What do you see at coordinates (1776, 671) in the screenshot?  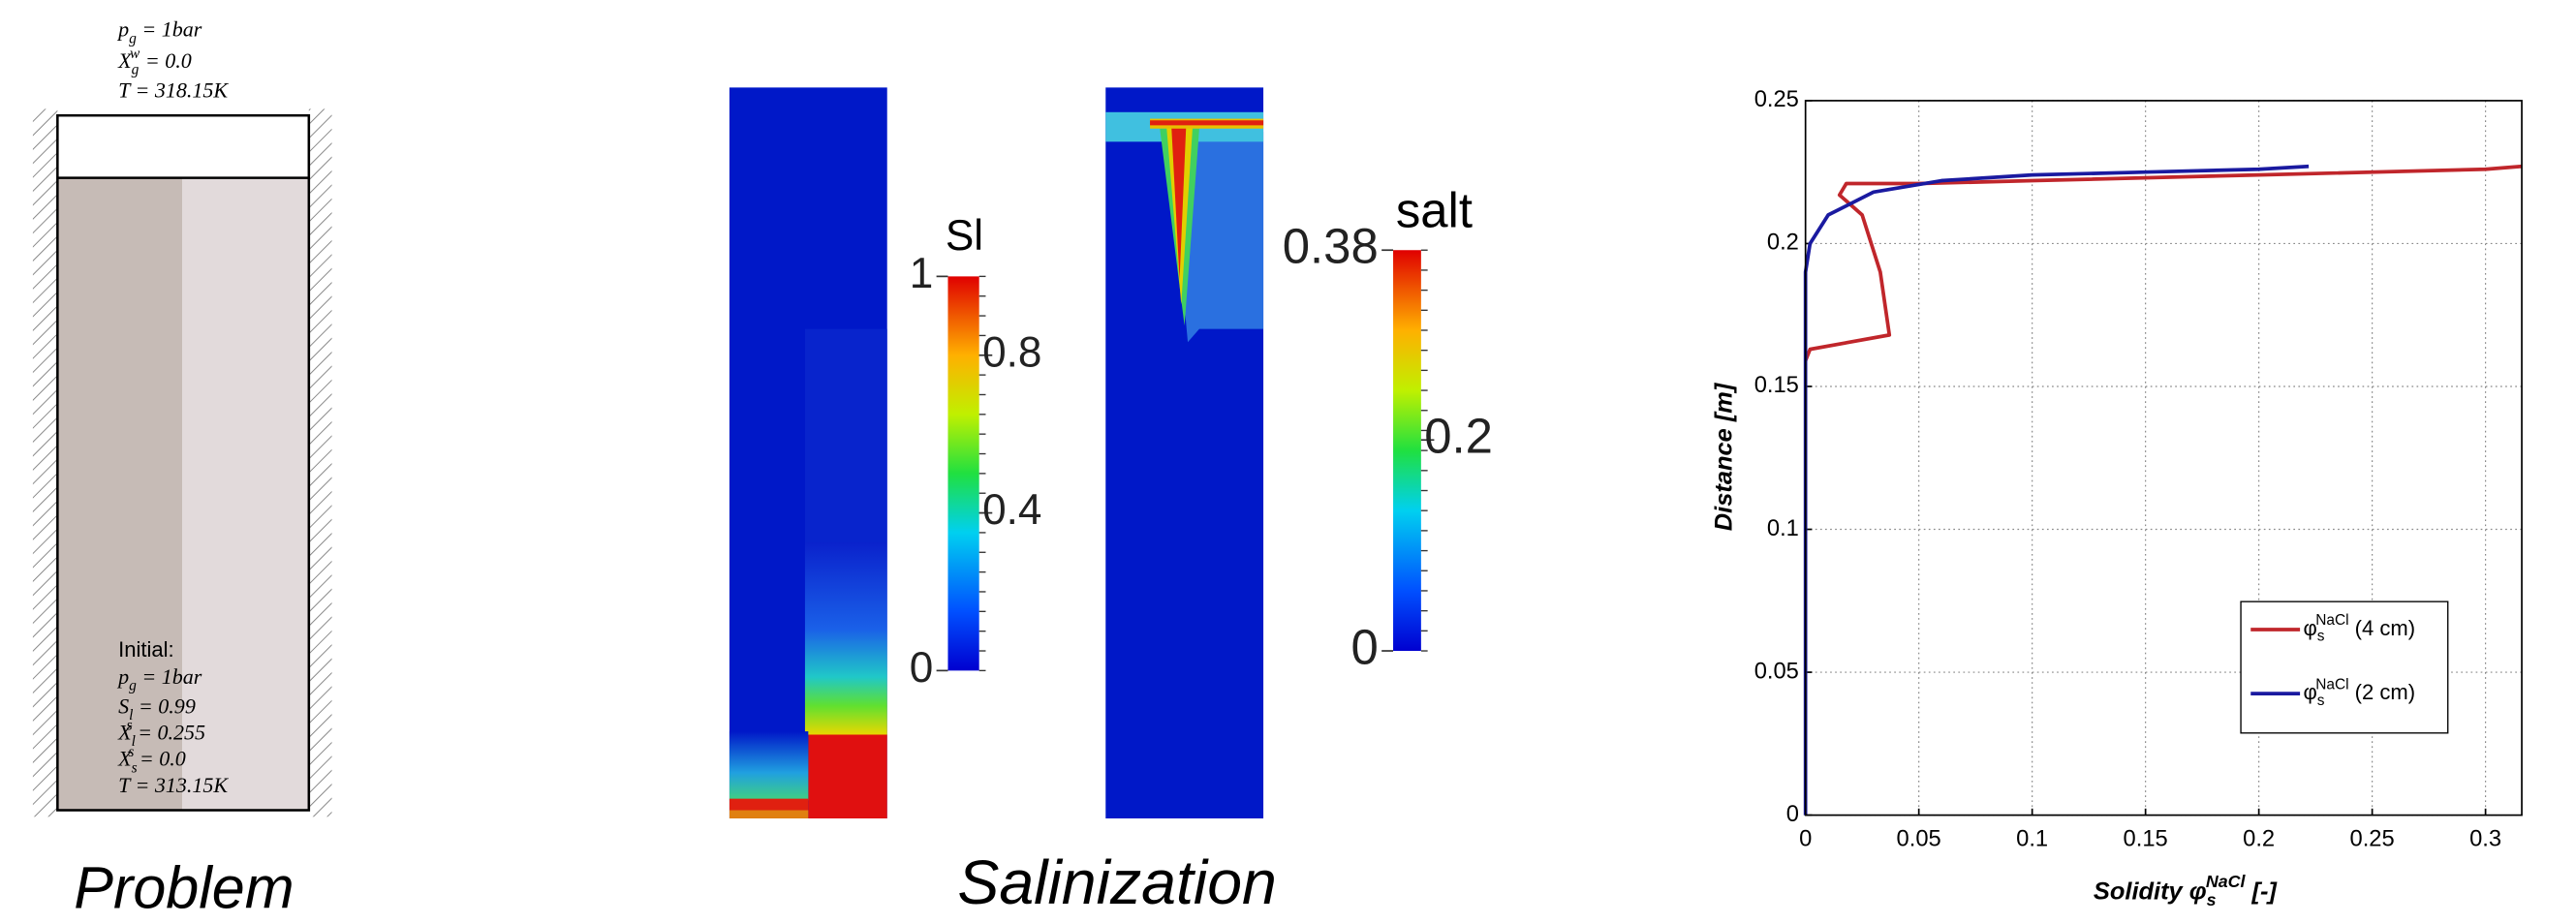 I see `y-tick-label: 0.05` at bounding box center [1776, 671].